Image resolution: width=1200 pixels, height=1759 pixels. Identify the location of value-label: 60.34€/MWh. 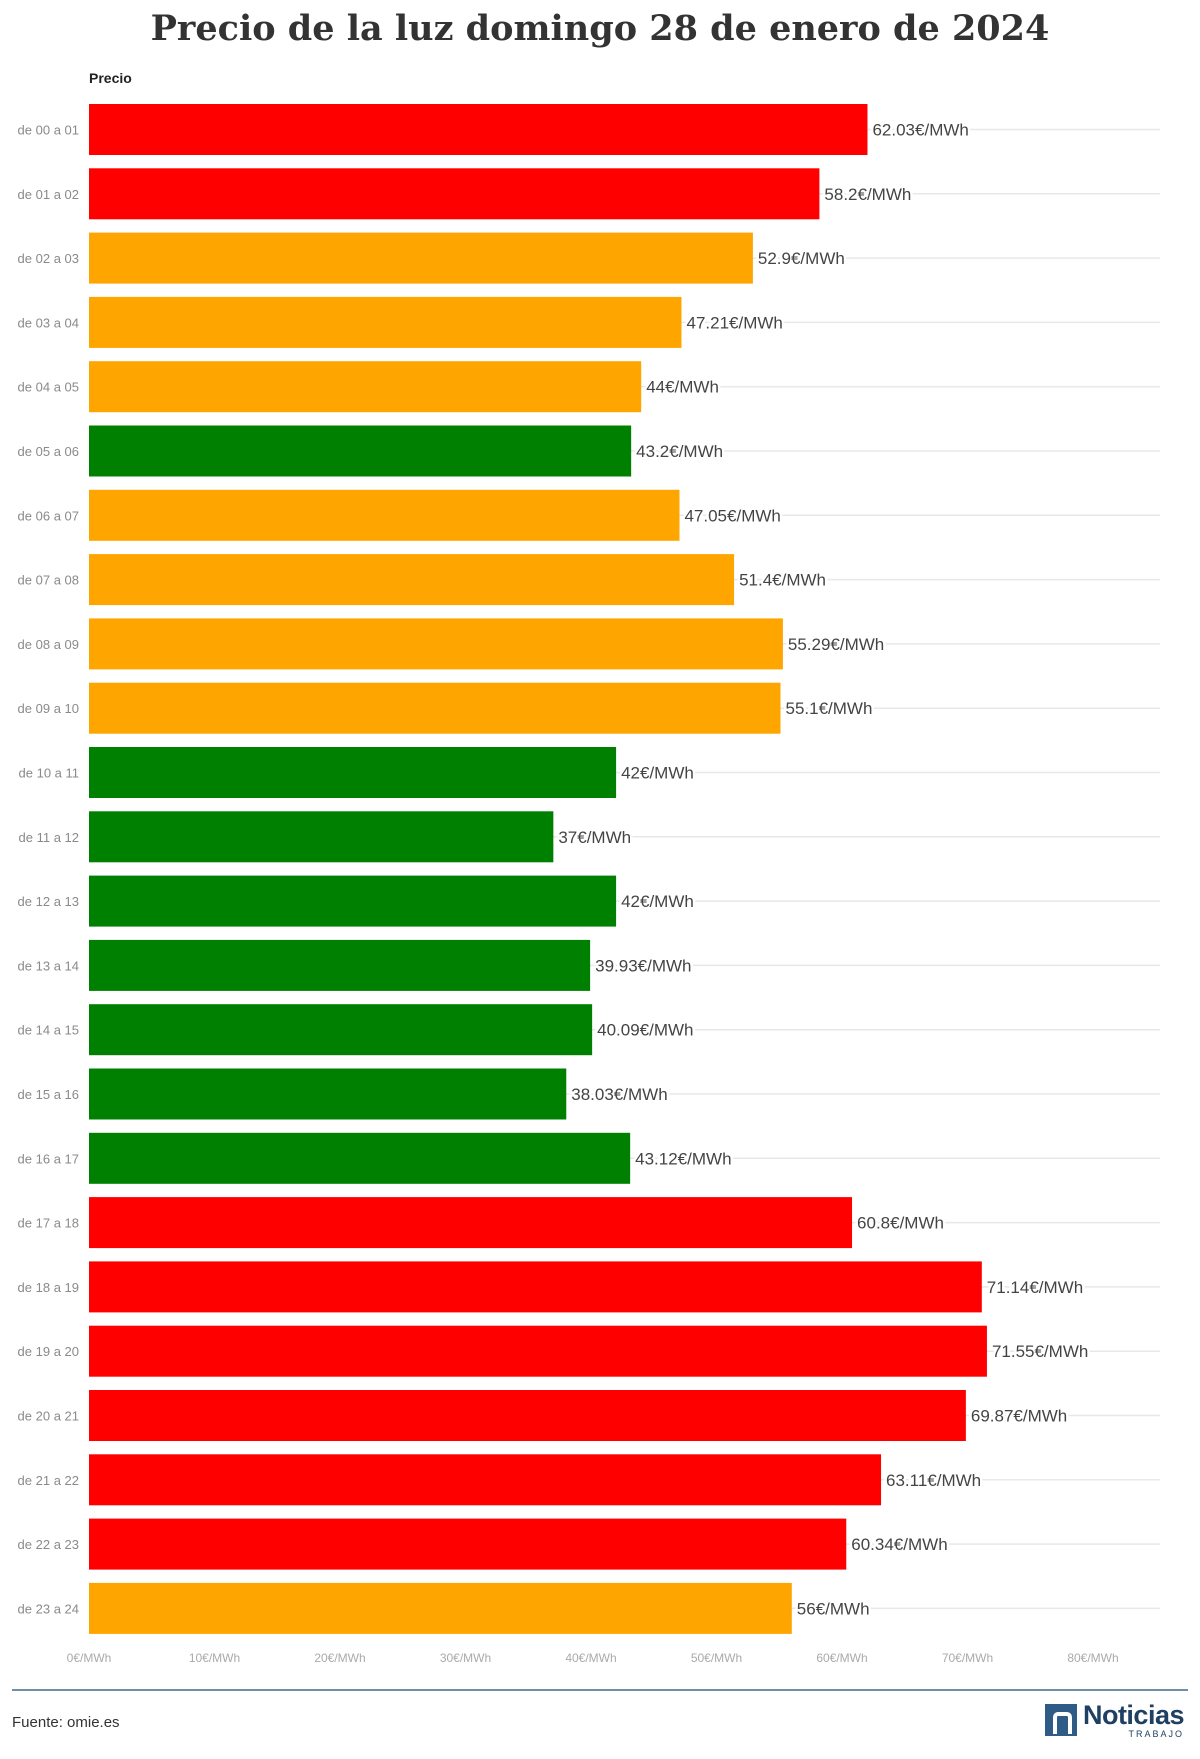
(899, 1544).